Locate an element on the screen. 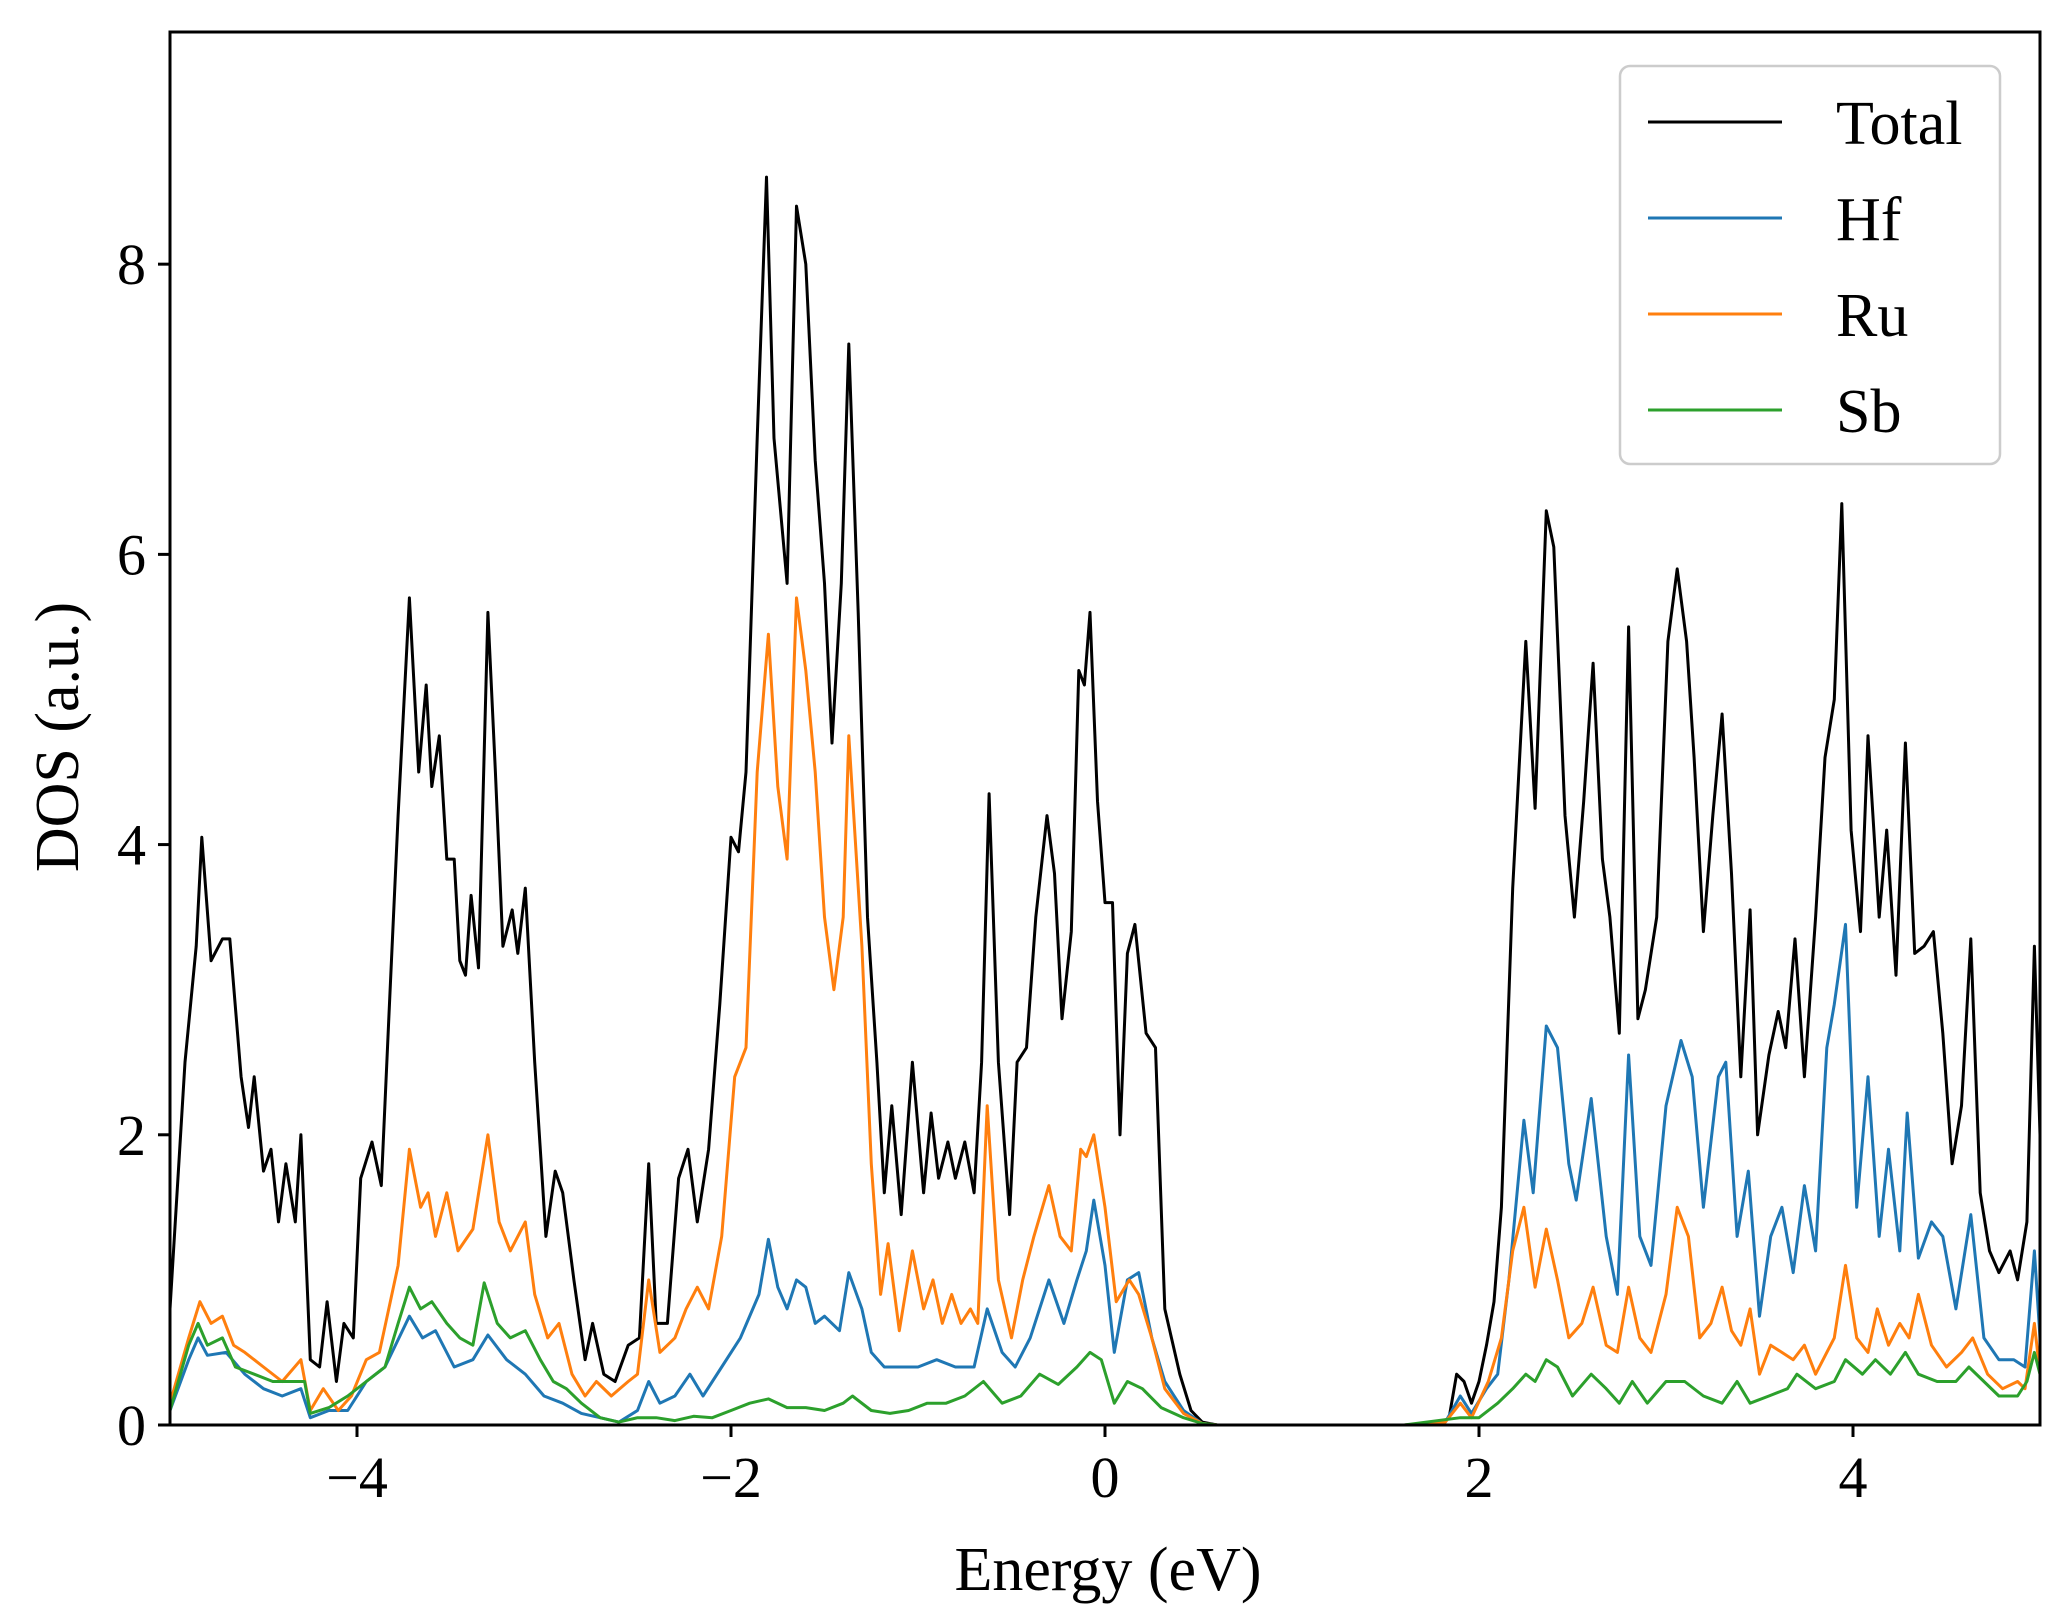 The image size is (2063, 1622). legend-label-total: Total is located at coordinates (1899, 124).